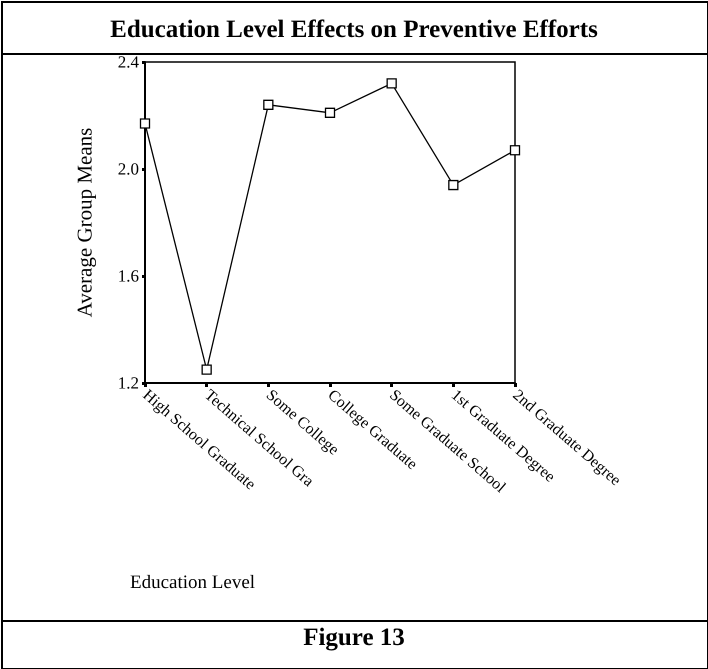 This screenshot has width=708, height=669. Describe the element at coordinates (128, 169) in the screenshot. I see `y-tick-label: 2.0` at that location.